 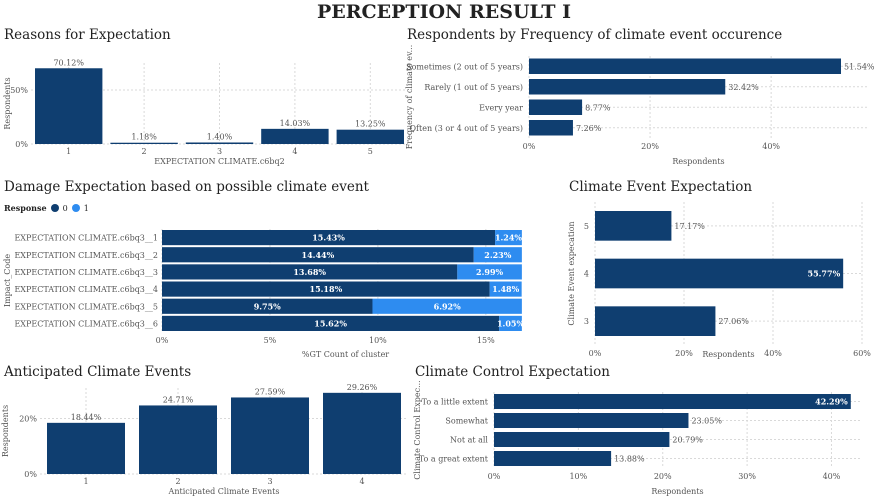 What do you see at coordinates (144, 151) in the screenshot?
I see `reasons-x-tick-label: 2` at bounding box center [144, 151].